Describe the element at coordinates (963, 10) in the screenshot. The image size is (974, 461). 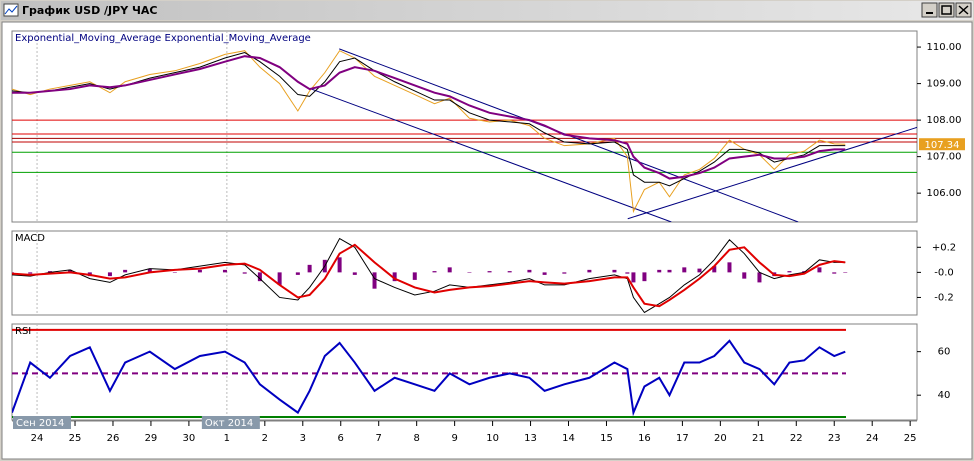
I see `close-button` at that location.